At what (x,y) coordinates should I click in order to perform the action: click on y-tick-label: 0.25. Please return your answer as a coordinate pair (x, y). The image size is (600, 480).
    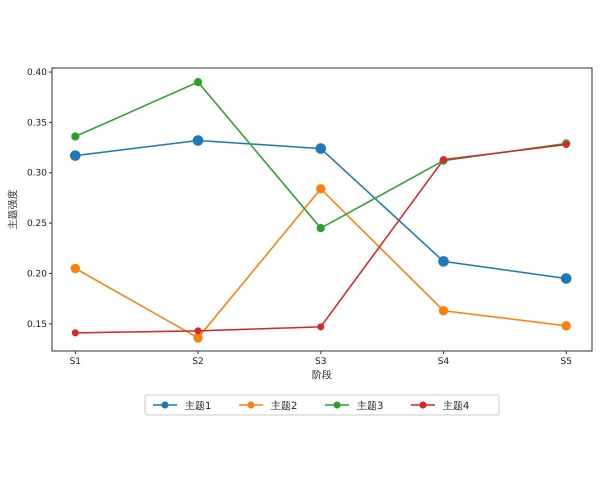
    Looking at the image, I should click on (36, 224).